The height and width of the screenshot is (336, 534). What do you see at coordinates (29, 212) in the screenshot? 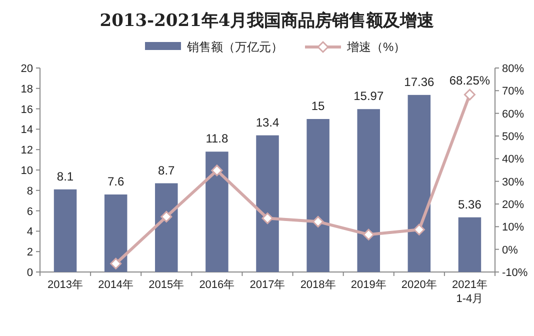
I see `y-tick-label: 6` at bounding box center [29, 212].